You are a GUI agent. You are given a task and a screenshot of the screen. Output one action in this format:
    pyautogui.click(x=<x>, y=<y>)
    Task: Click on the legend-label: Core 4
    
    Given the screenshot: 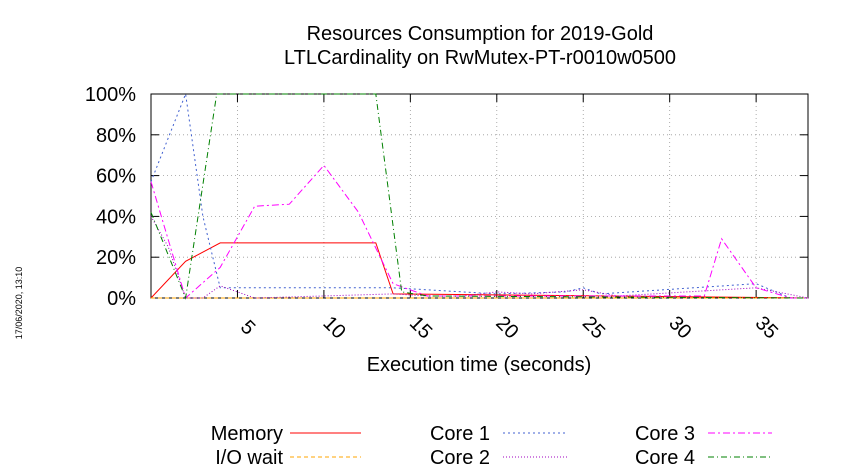 What is the action you would take?
    pyautogui.click(x=665, y=458)
    